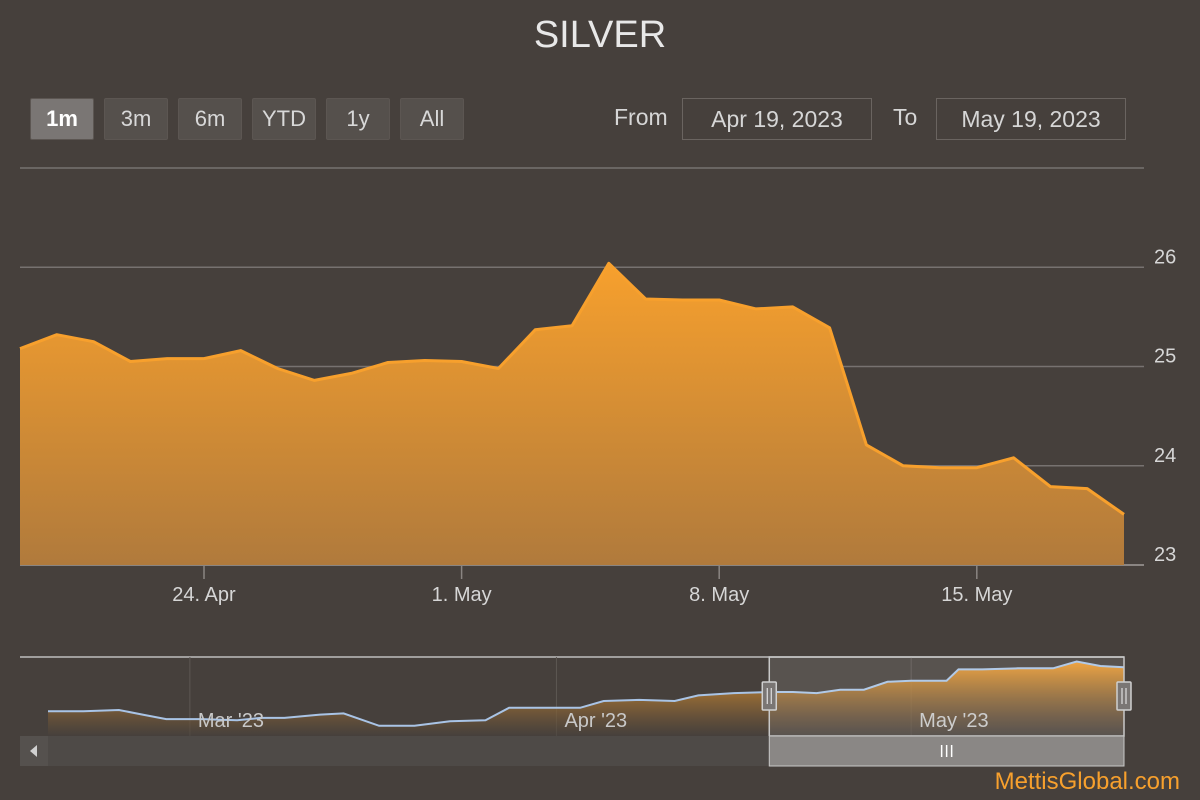 Image resolution: width=1200 pixels, height=800 pixels. Describe the element at coordinates (204, 595) in the screenshot. I see `x-tick-label: 24. Apr` at that location.